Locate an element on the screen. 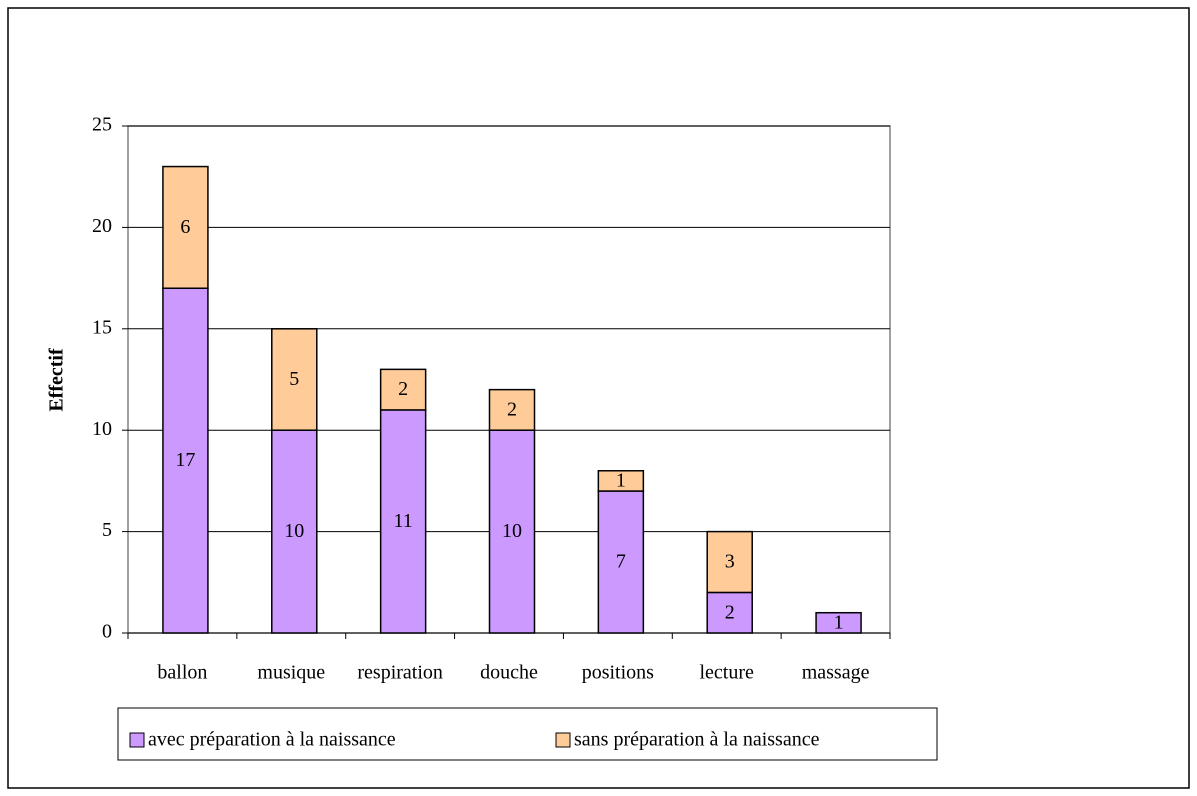  y-tick-label: 15 is located at coordinates (102, 327).